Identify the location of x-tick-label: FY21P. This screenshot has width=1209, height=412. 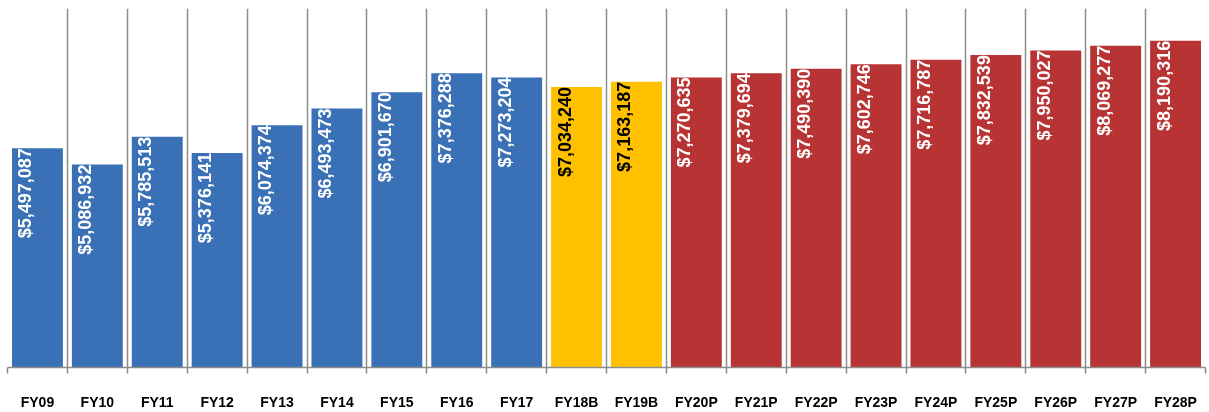
(756, 401).